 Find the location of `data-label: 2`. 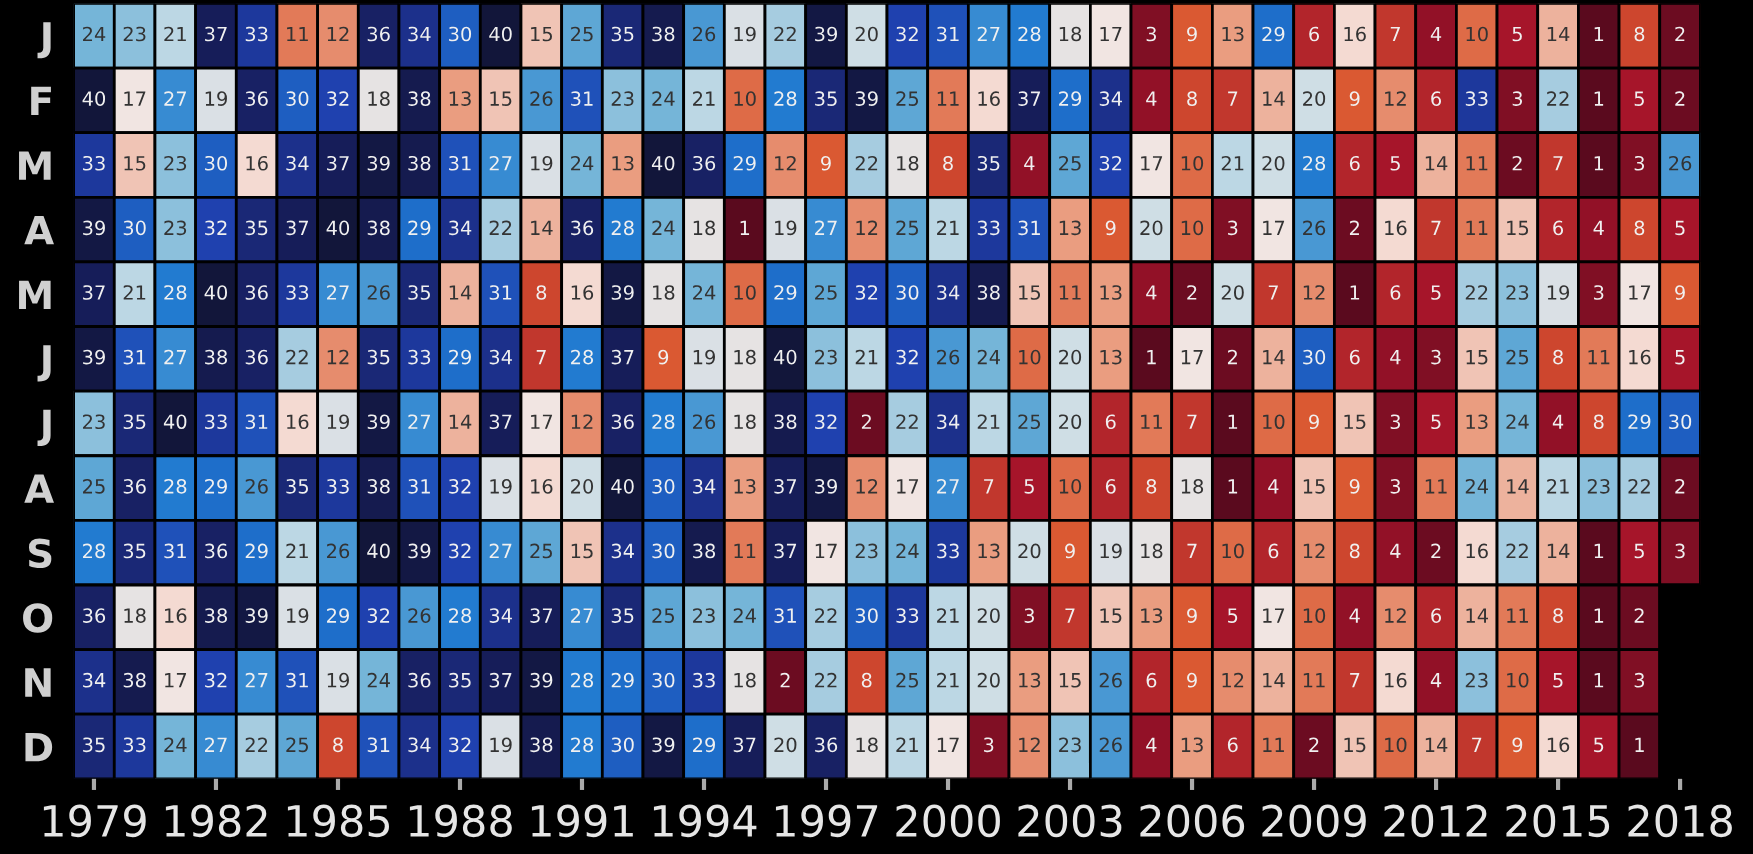

data-label: 2 is located at coordinates (1192, 292).